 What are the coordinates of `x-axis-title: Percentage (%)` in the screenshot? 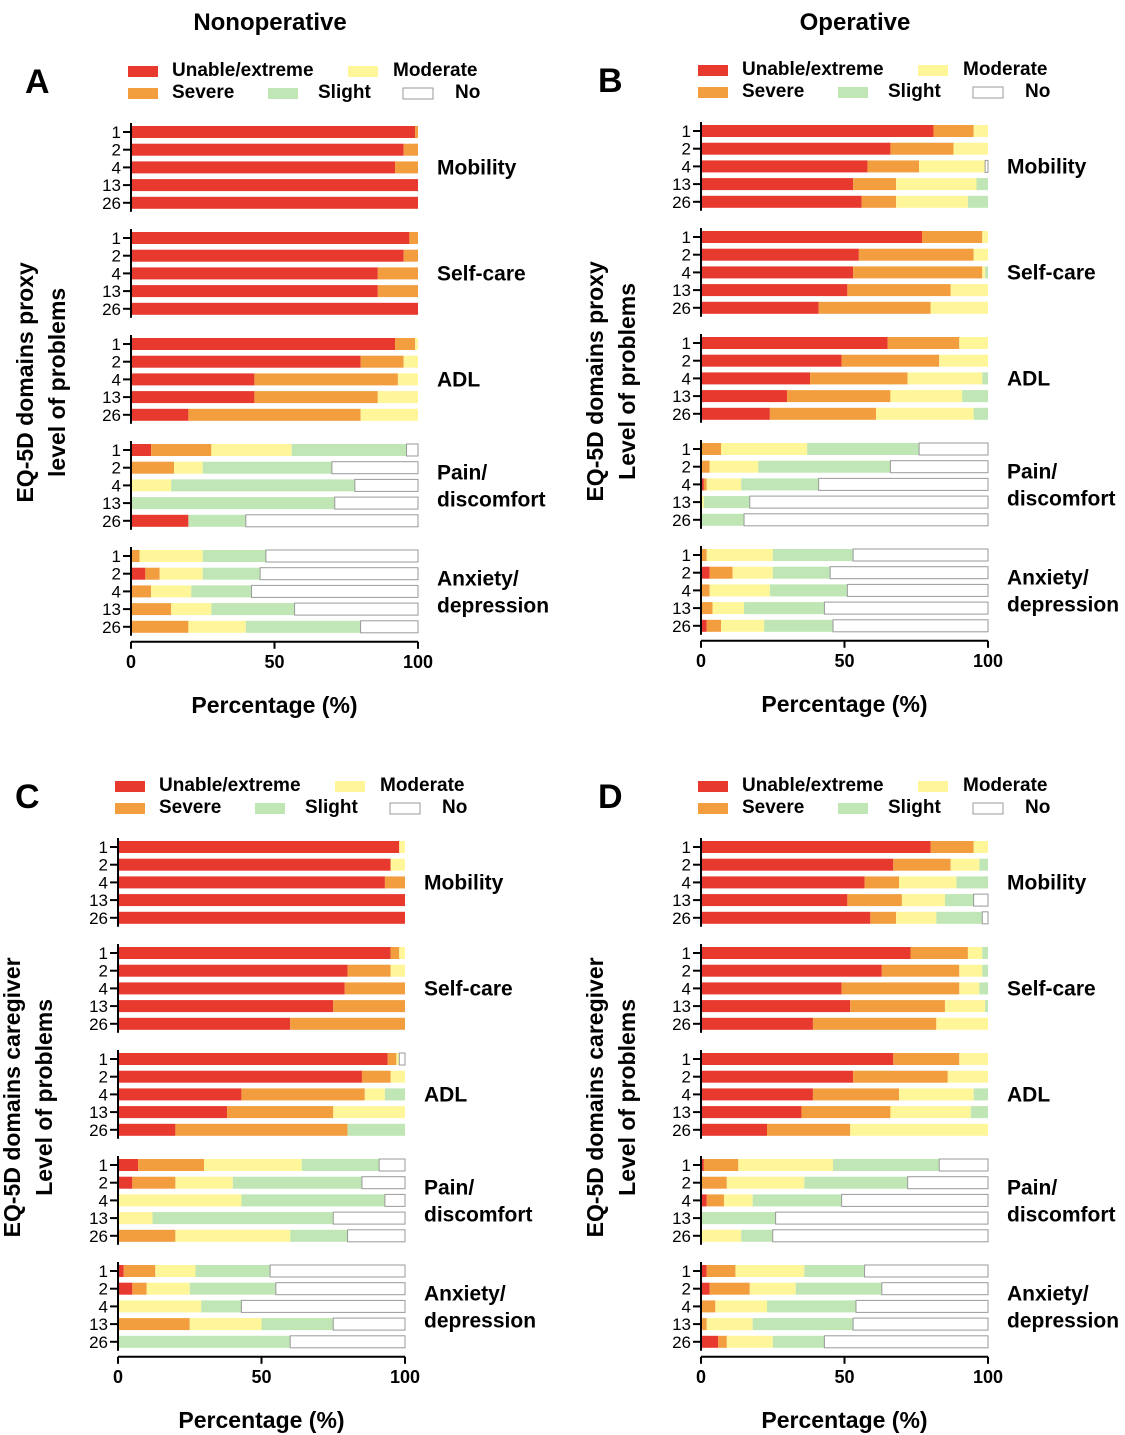 It's located at (844, 704).